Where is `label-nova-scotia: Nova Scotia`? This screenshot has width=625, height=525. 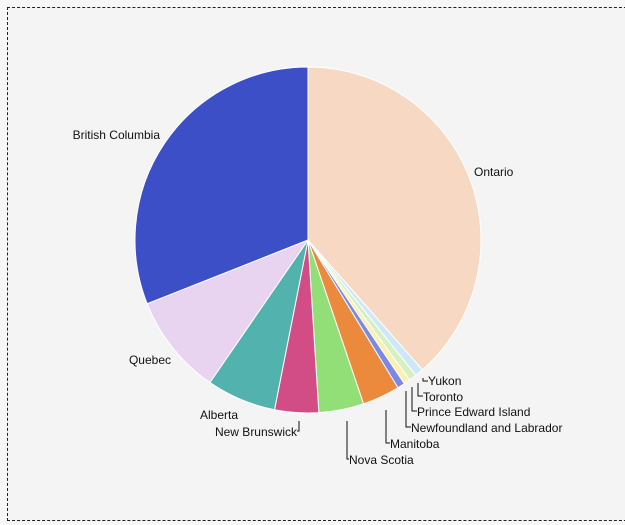
label-nova-scotia: Nova Scotia is located at coordinates (381, 460).